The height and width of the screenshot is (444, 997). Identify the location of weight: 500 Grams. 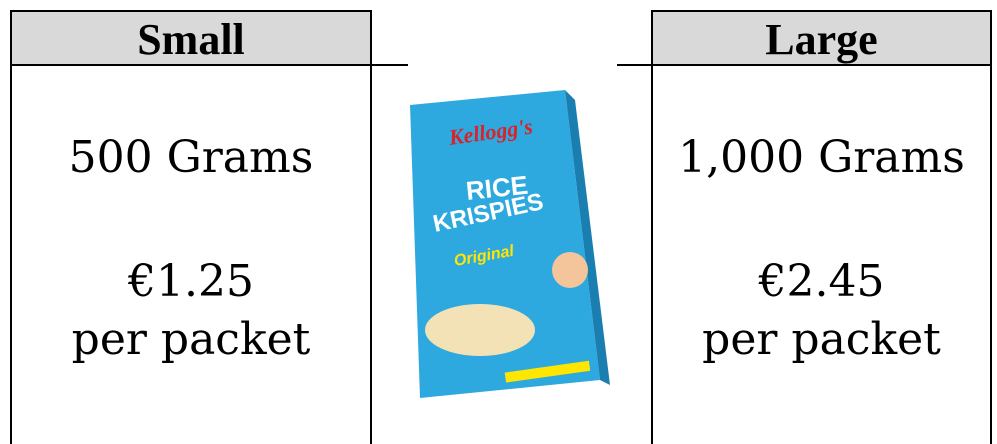
(191, 157).